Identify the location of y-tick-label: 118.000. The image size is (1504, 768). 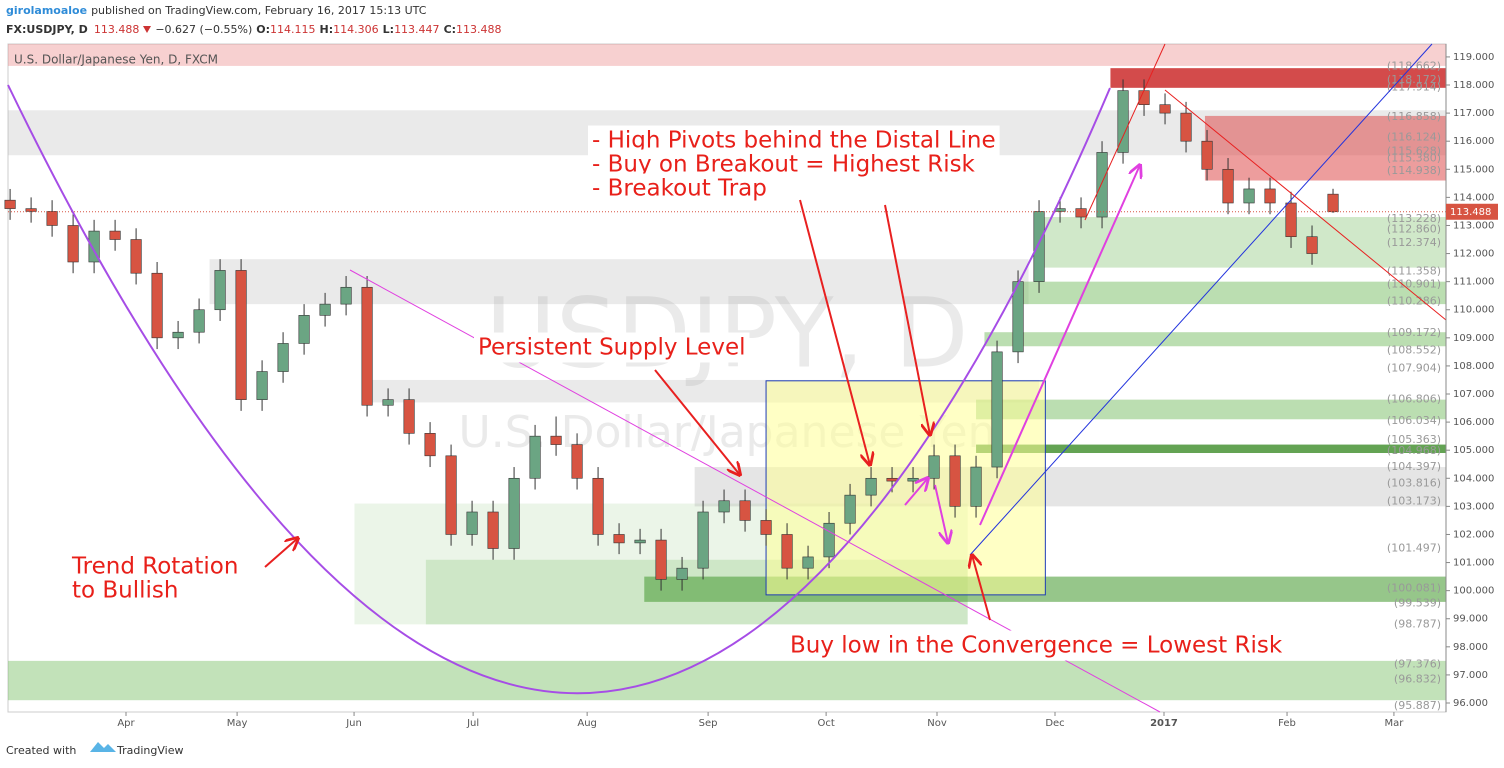
(1473, 85).